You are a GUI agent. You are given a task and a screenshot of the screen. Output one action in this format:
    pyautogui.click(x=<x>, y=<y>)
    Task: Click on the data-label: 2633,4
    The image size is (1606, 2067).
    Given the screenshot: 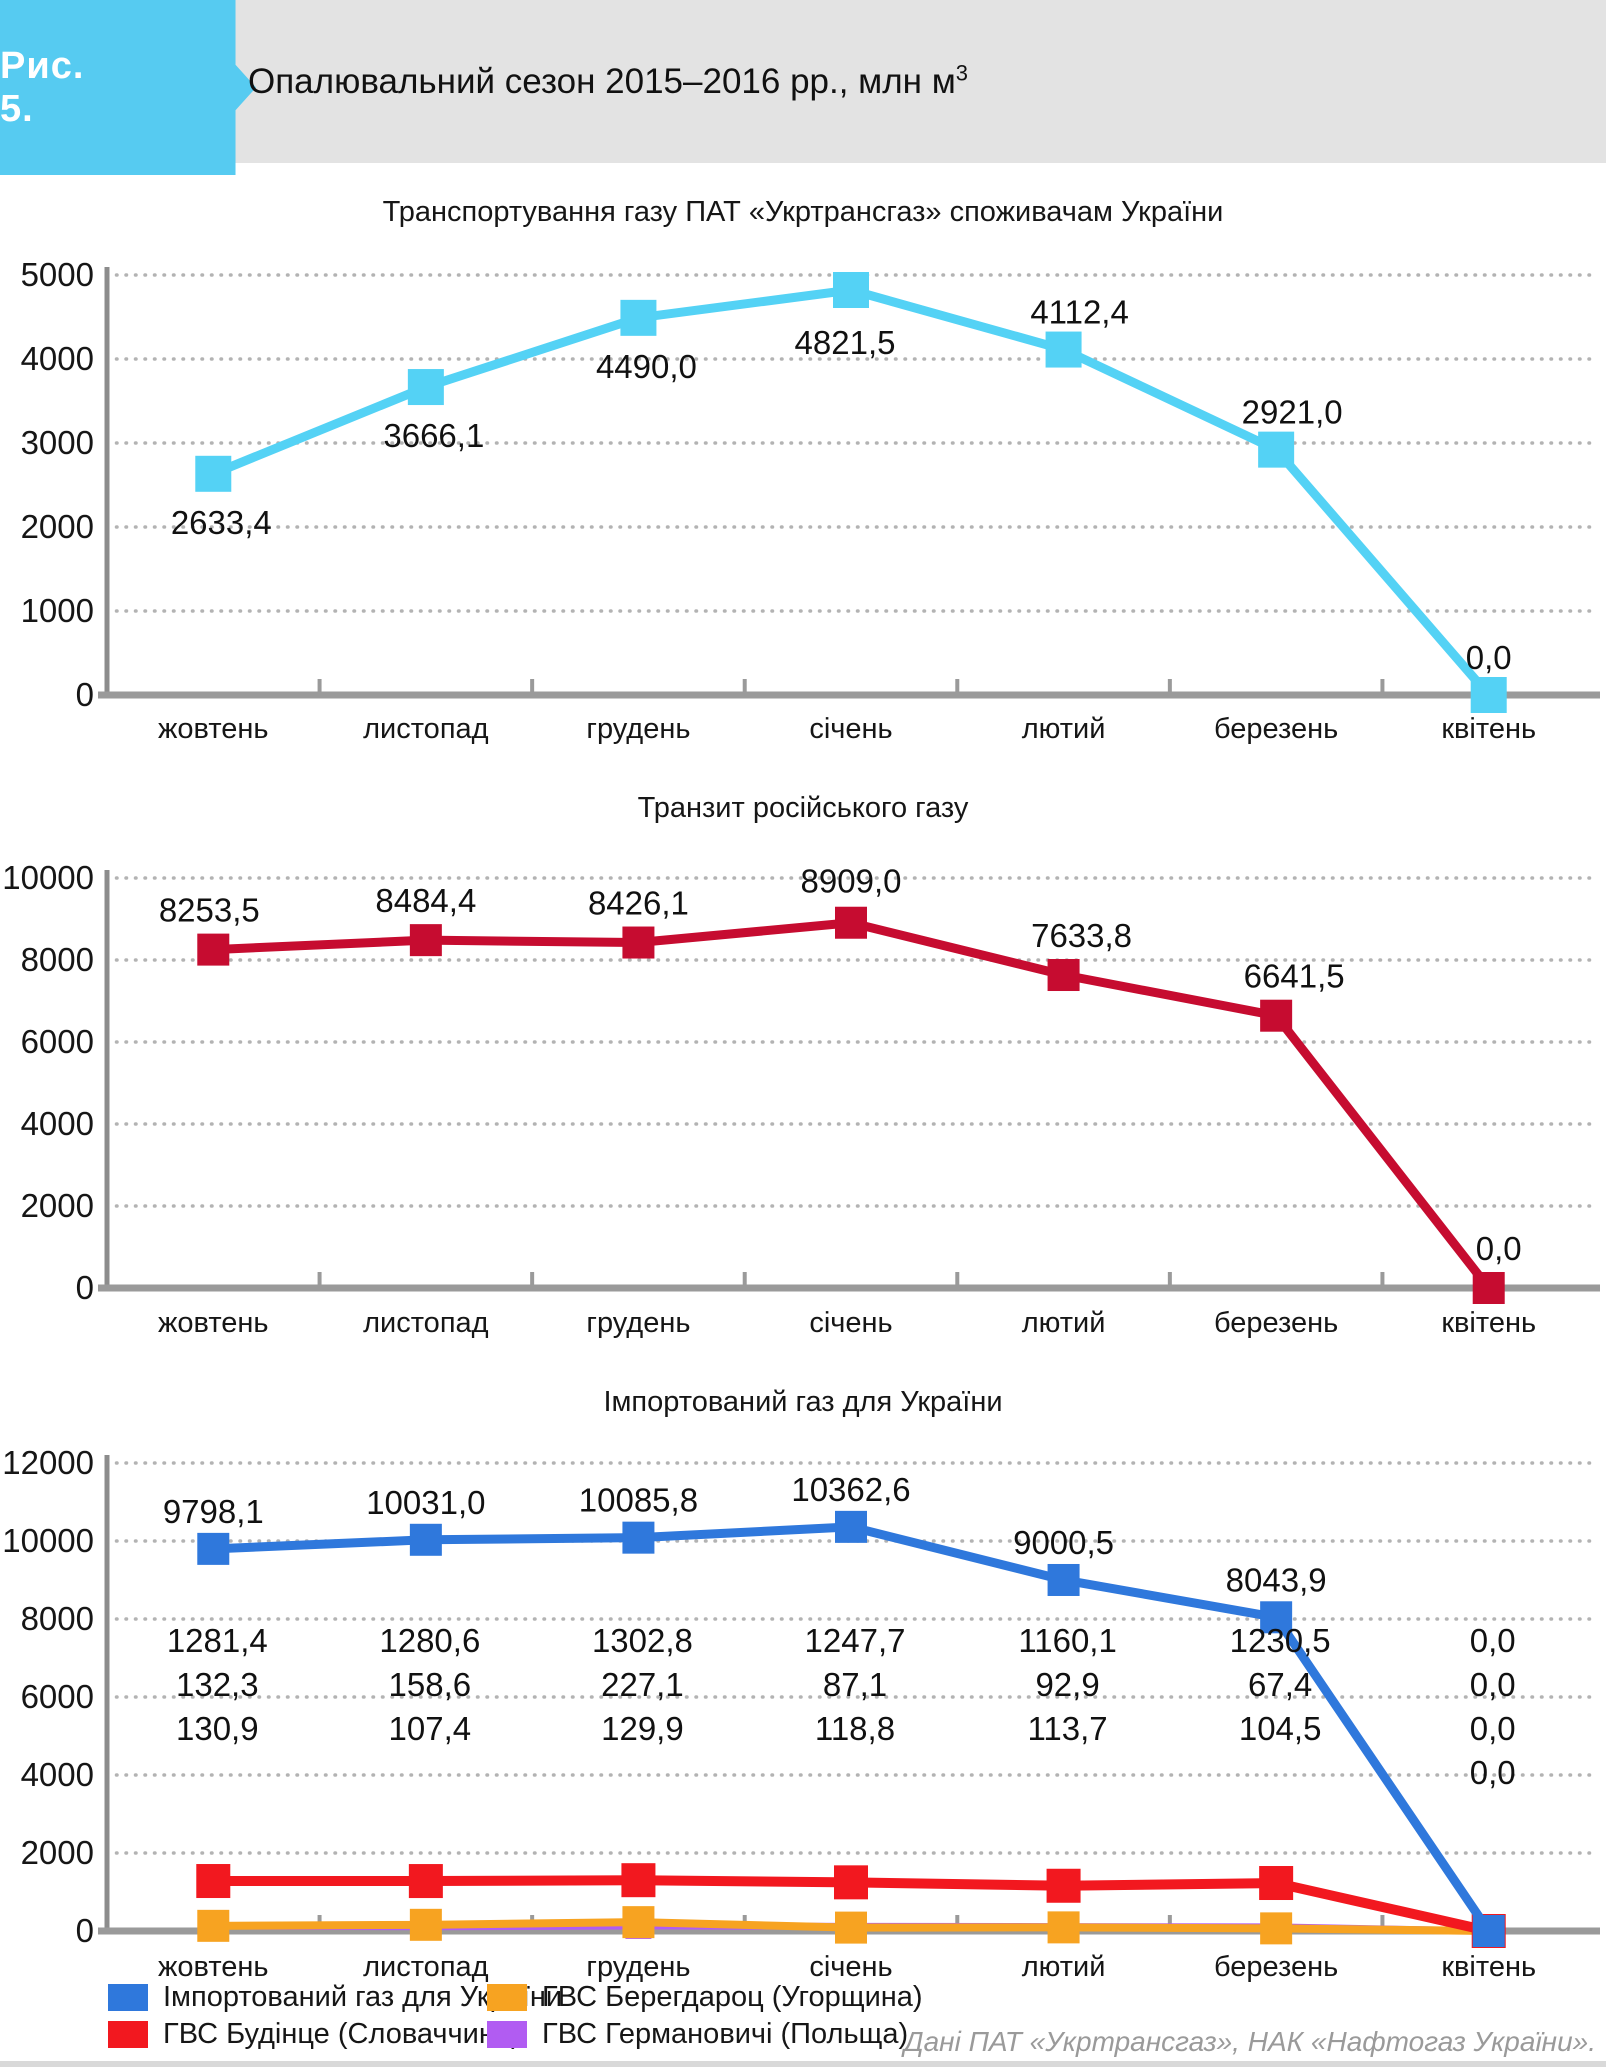 What is the action you would take?
    pyautogui.click(x=221, y=522)
    